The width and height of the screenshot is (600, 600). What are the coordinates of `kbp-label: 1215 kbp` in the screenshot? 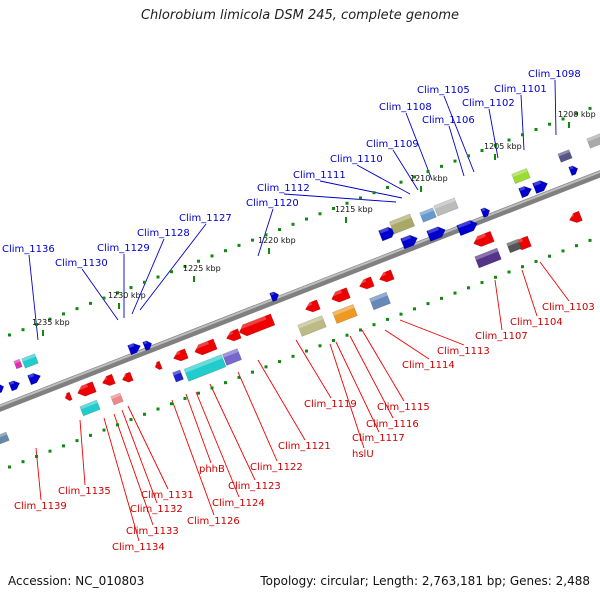 It's located at (354, 209).